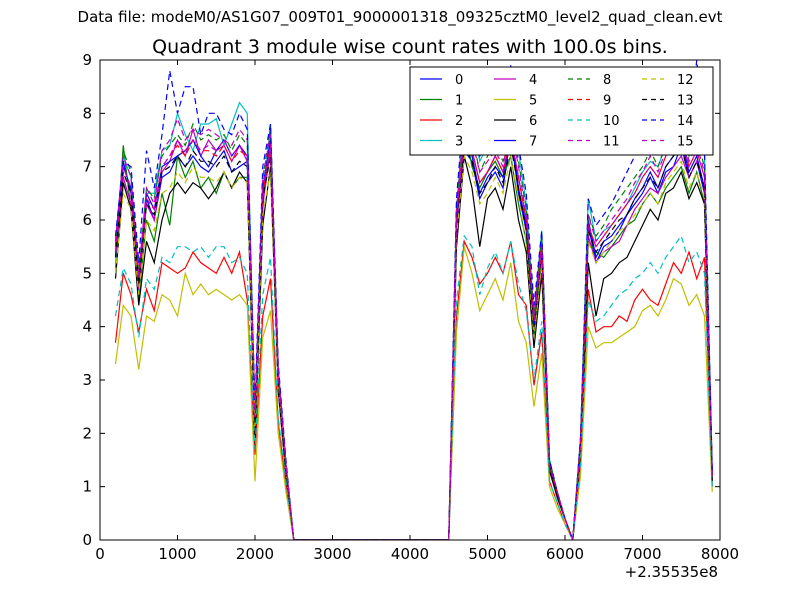  I want to click on x-tick-label: 0, so click(100, 554).